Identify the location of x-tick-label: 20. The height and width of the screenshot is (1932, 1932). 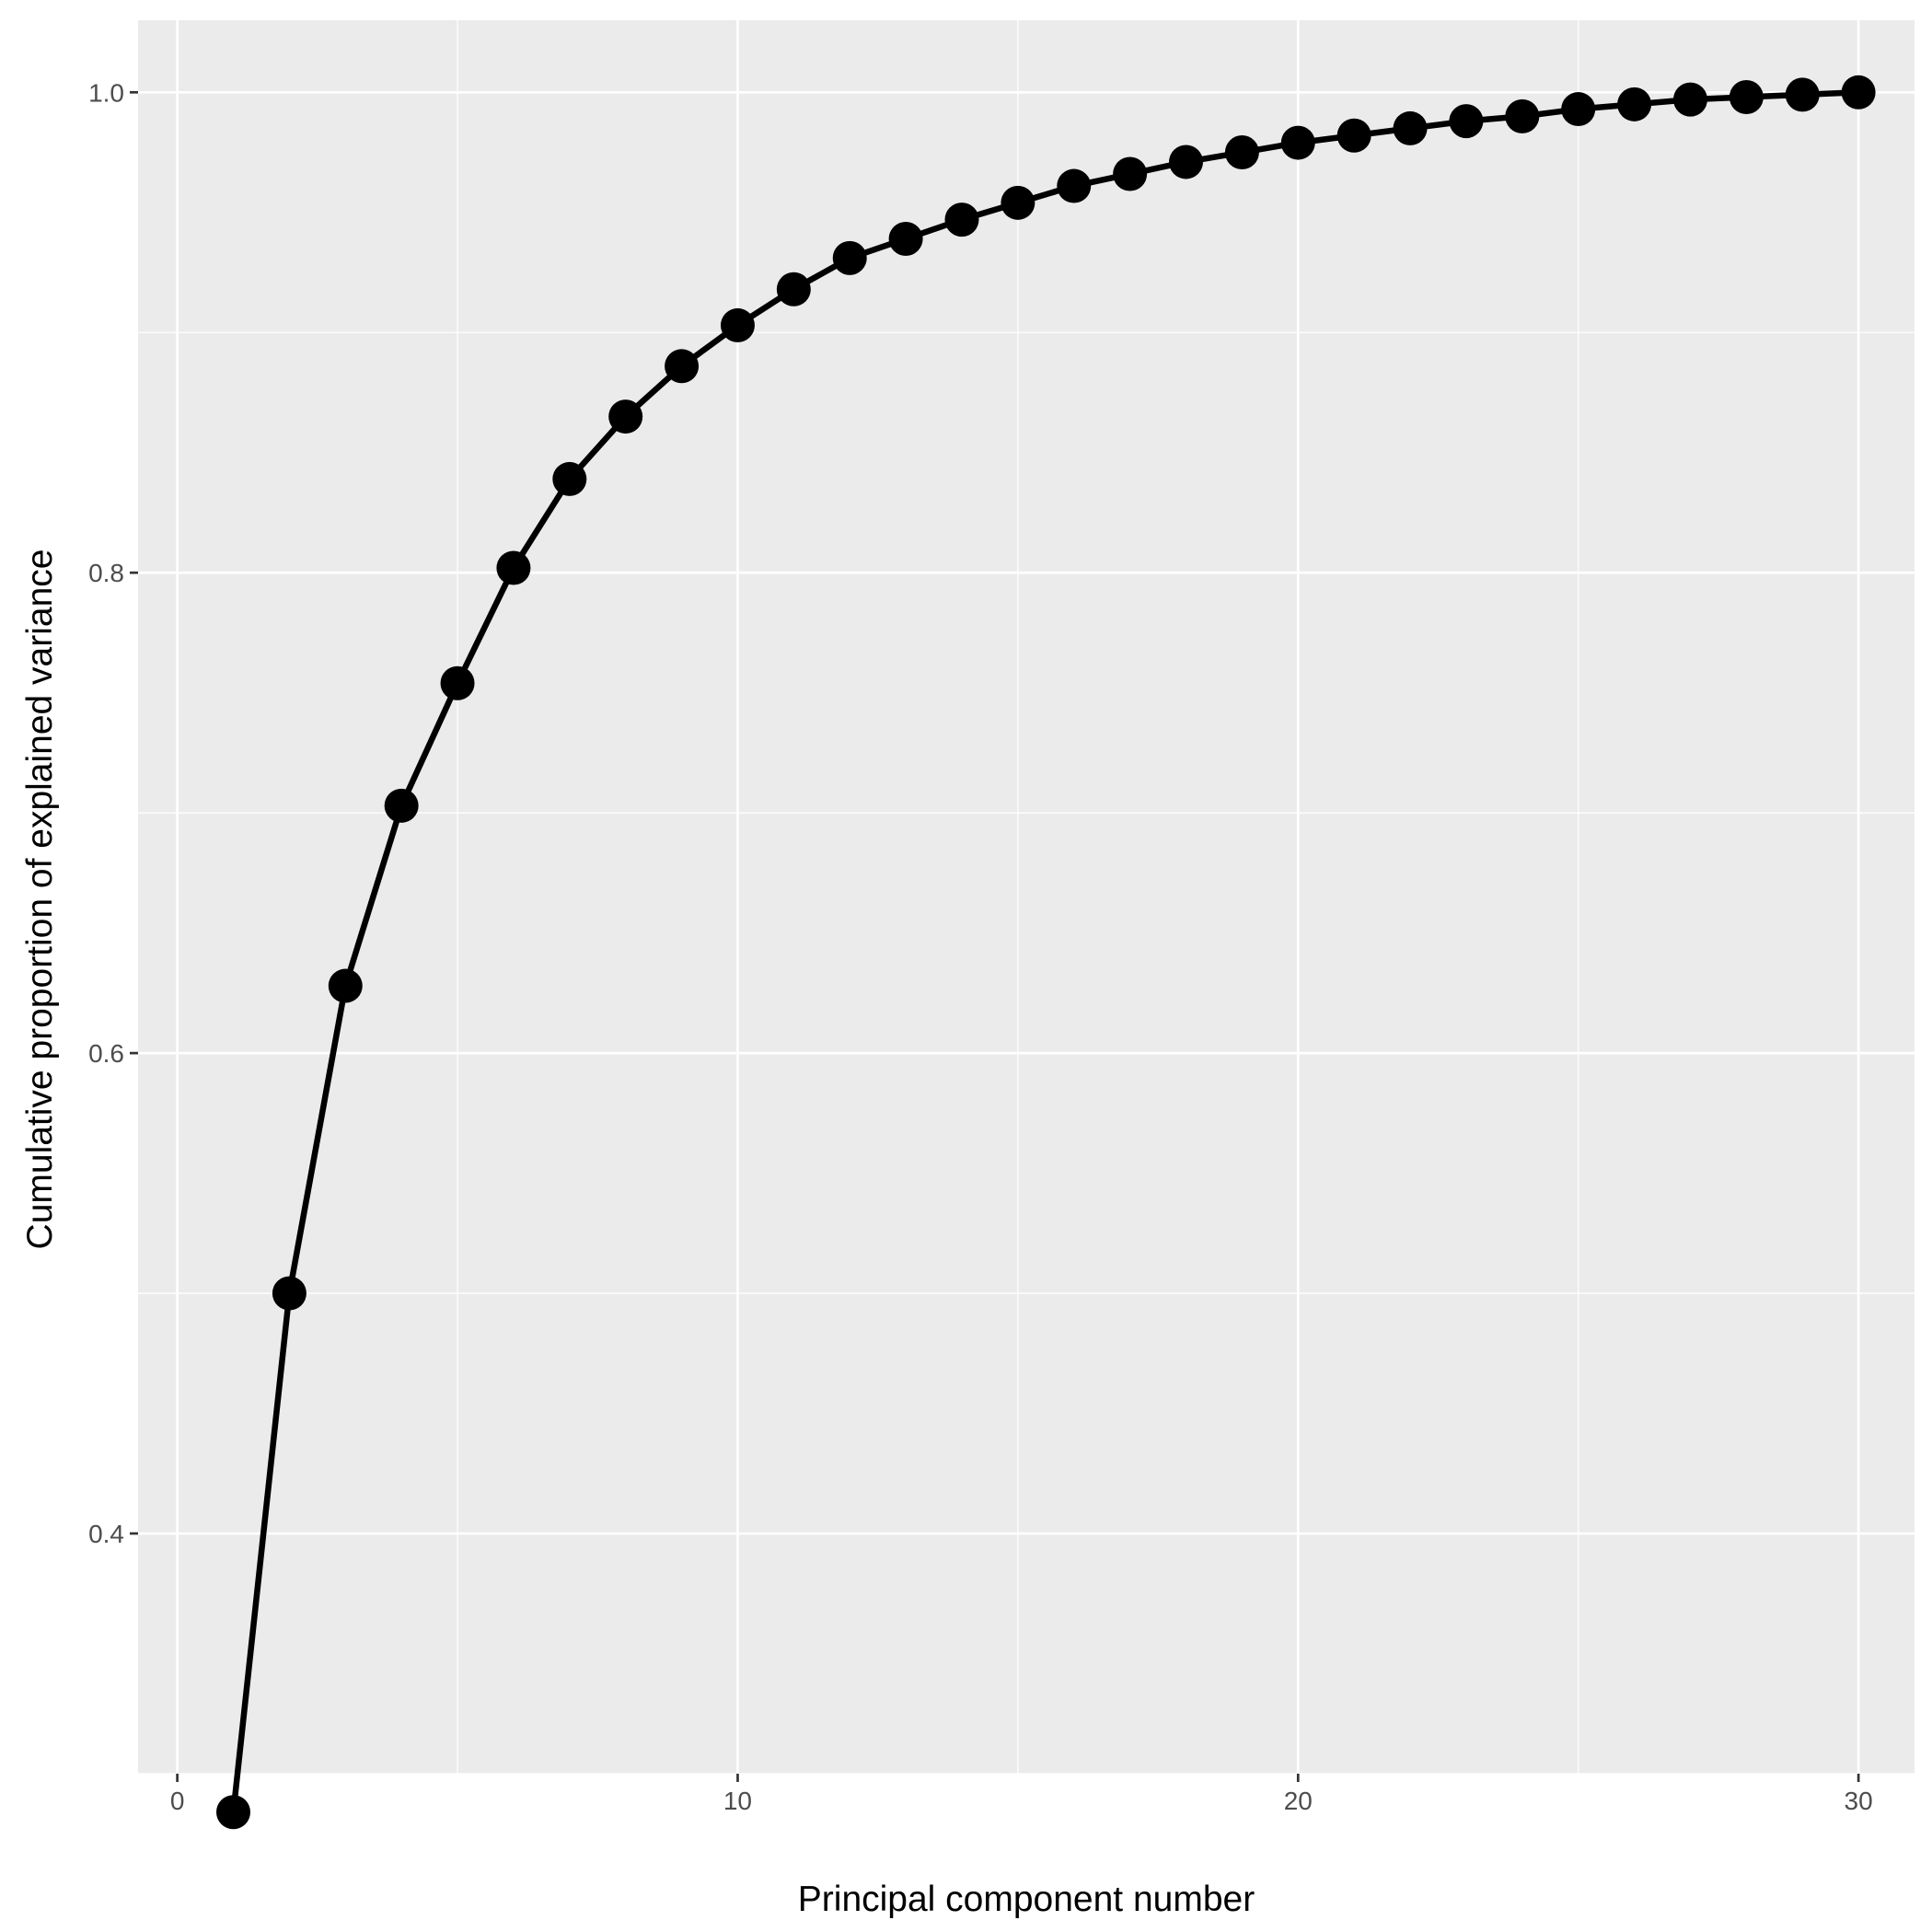
(1299, 1801).